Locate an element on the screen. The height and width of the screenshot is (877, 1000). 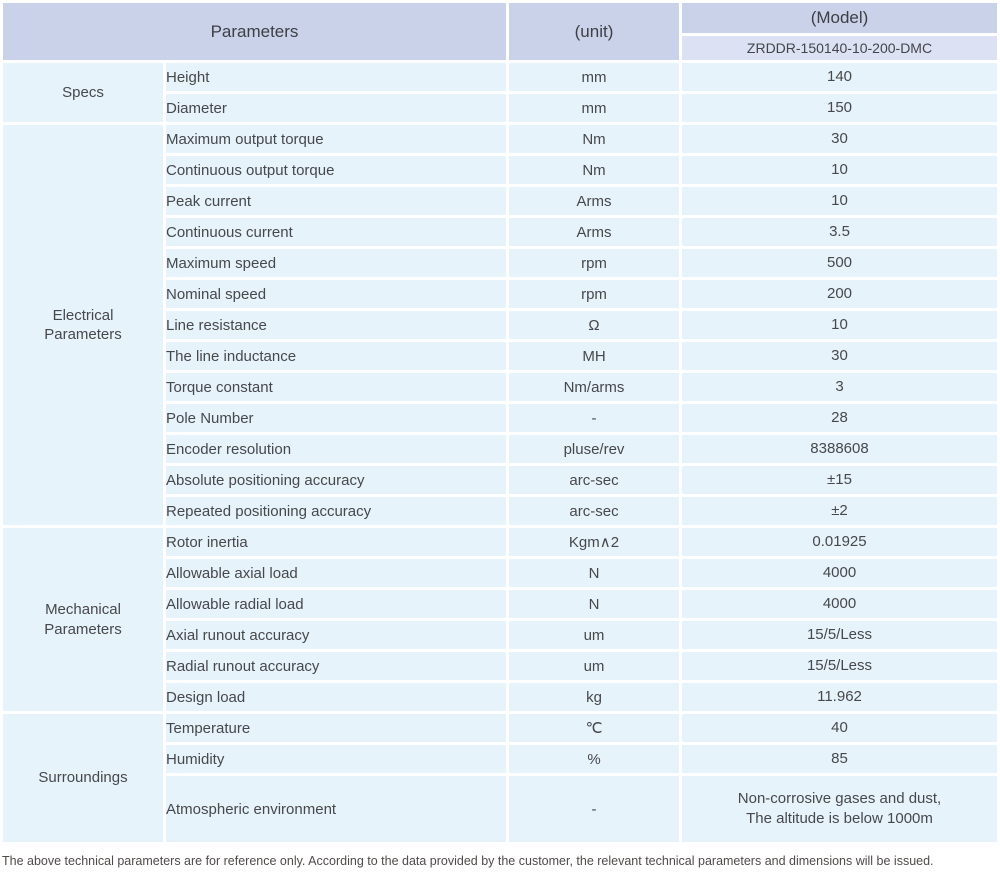
value-cell: 85 is located at coordinates (839, 759).